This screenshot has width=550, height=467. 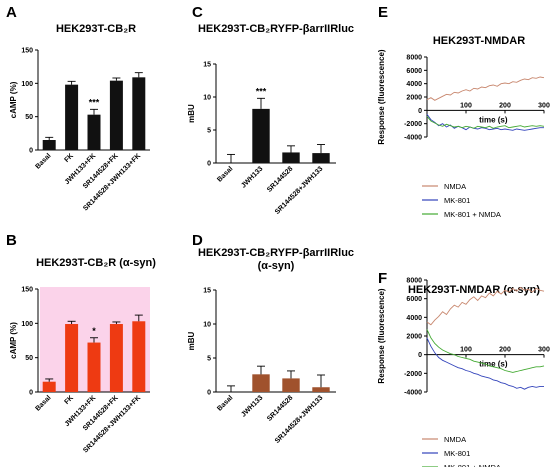 I want to click on panel-label-b: B, so click(x=11, y=240).